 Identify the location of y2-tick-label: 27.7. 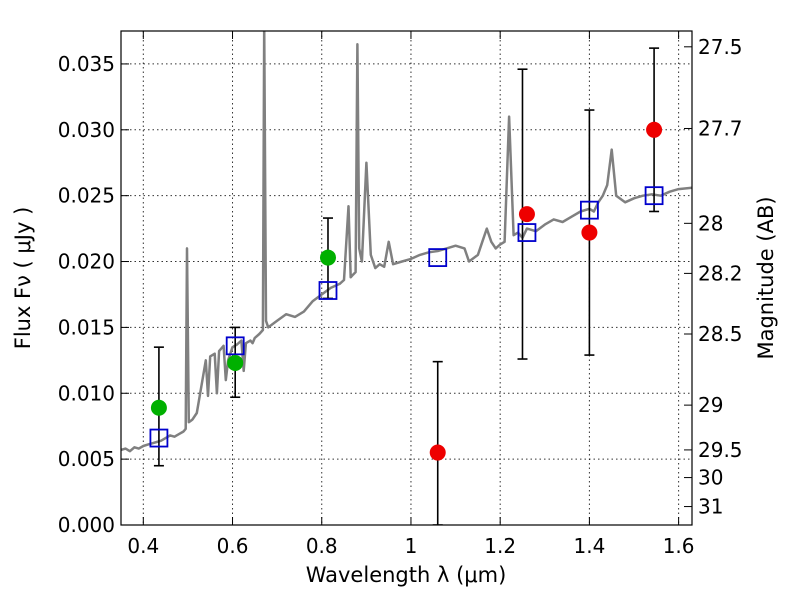
(720, 128).